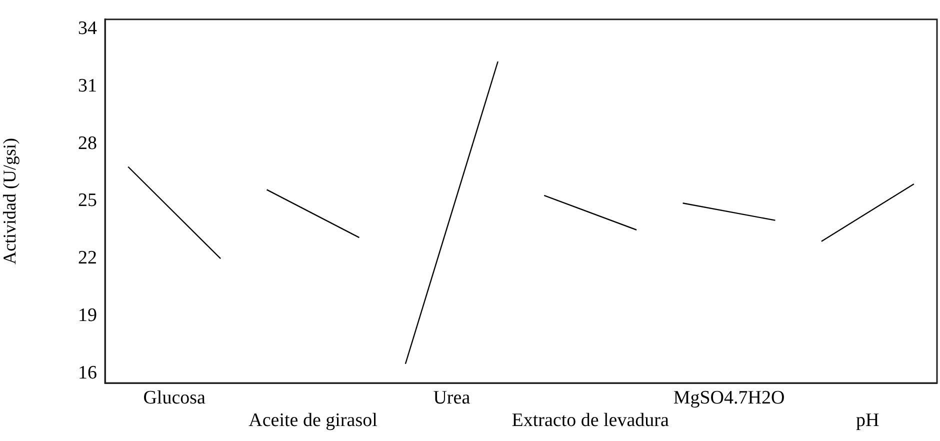  Describe the element at coordinates (591, 421) in the screenshot. I see `x-tick-label: Extracto de levadura` at that location.